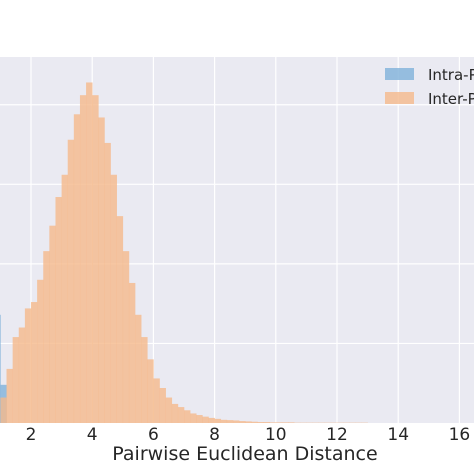 The image size is (474, 474). Describe the element at coordinates (451, 75) in the screenshot. I see `legend-label-intra: Intra-Pa` at that location.